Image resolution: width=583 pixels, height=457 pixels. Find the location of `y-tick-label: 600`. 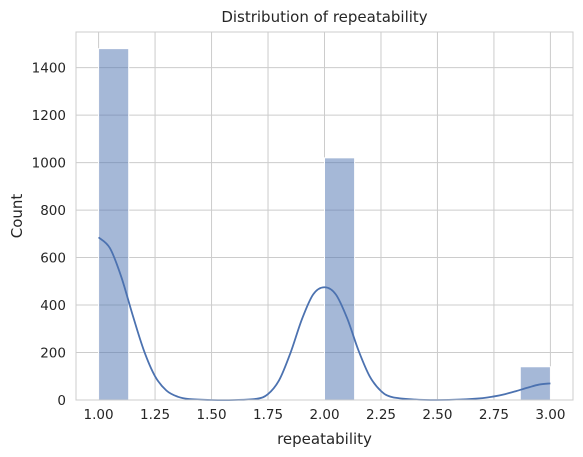

y-tick-label: 600 is located at coordinates (53, 259).